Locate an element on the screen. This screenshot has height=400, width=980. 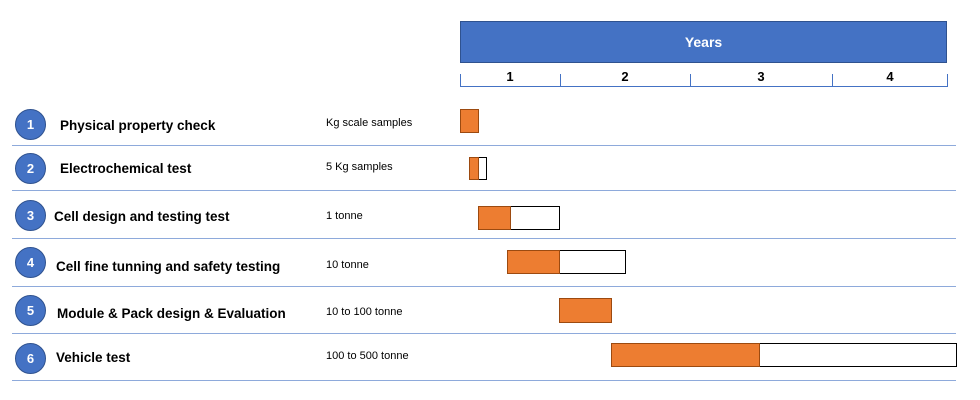
task-name: Physical property check is located at coordinates (138, 125).